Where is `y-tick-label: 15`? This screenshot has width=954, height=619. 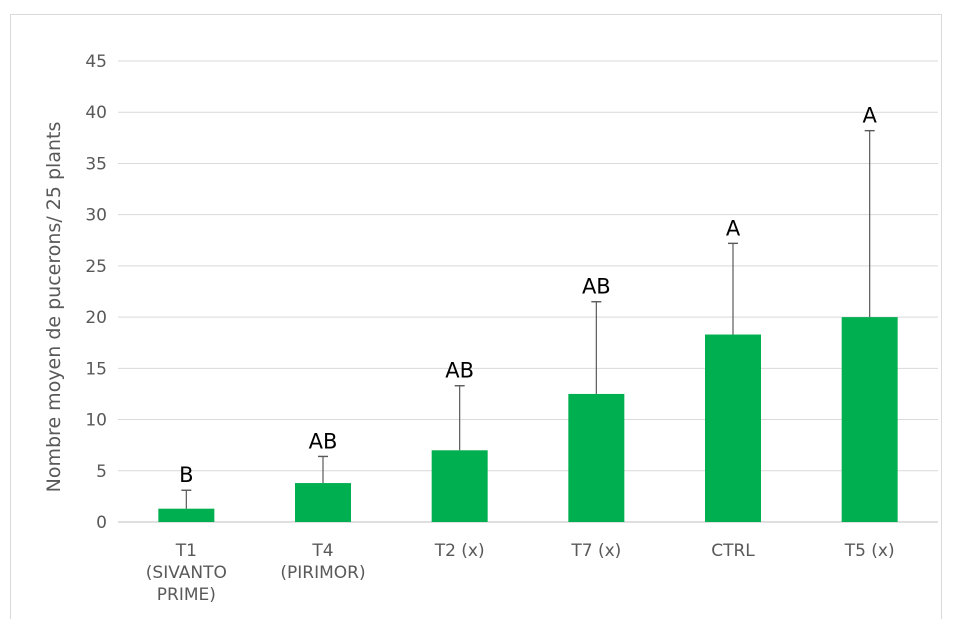 y-tick-label: 15 is located at coordinates (96, 369).